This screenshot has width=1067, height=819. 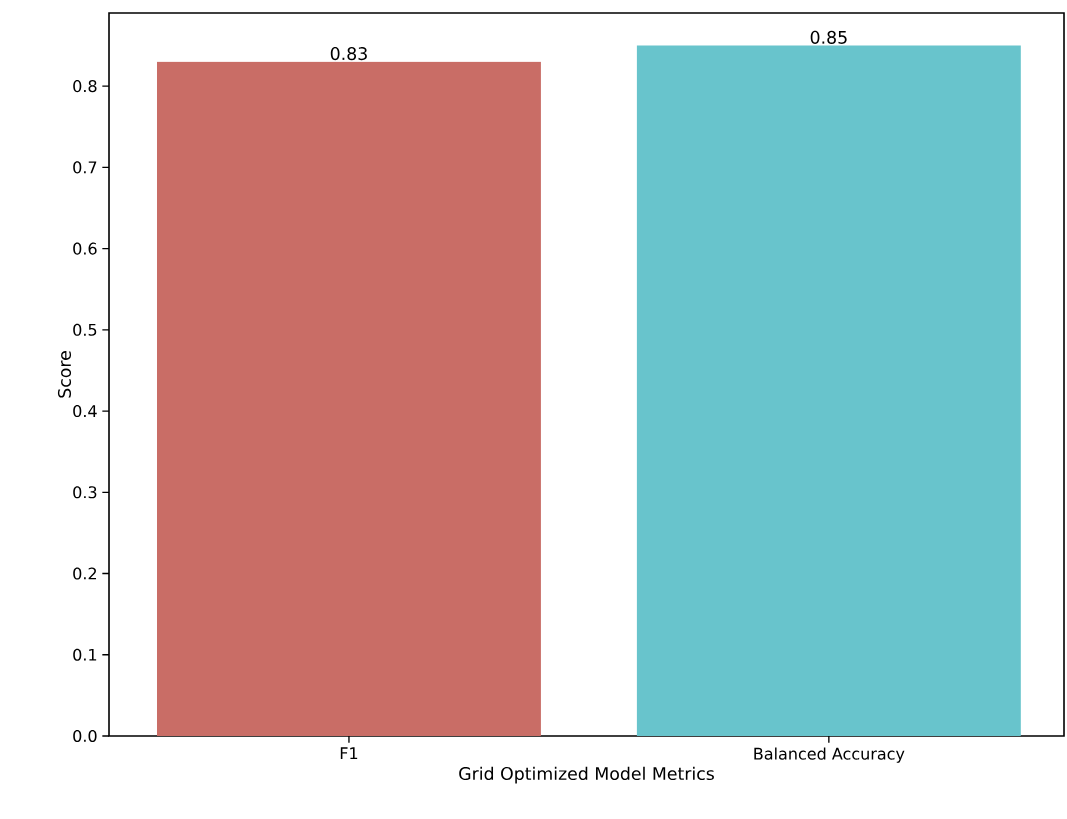 What do you see at coordinates (348, 54) in the screenshot?
I see `data-label: 0.83` at bounding box center [348, 54].